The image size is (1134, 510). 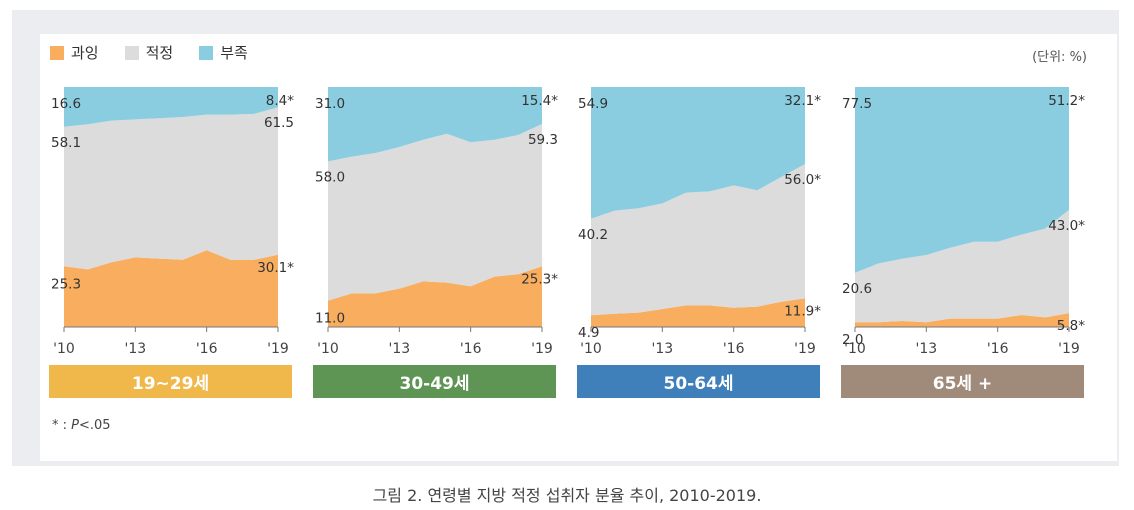 What do you see at coordinates (857, 104) in the screenshot?
I see `data-label-deficient-2010: 77.5` at bounding box center [857, 104].